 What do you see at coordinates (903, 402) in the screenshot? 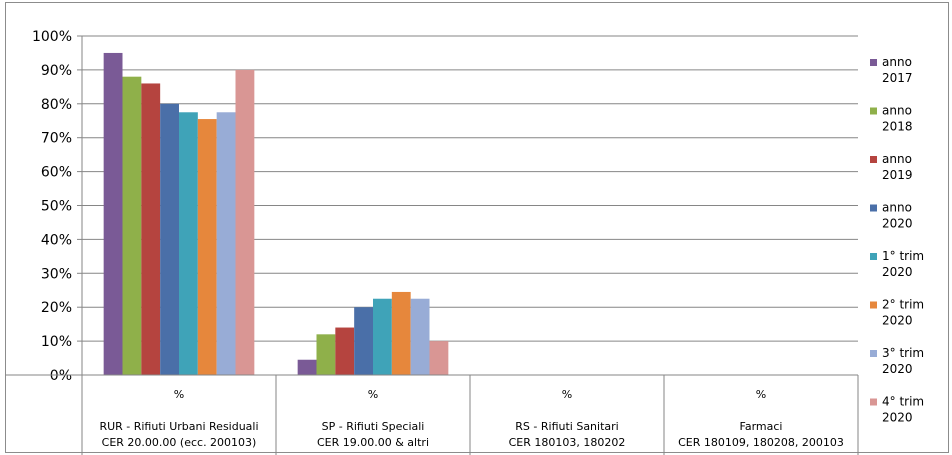
I see `legend-label: 4° trim` at bounding box center [903, 402].